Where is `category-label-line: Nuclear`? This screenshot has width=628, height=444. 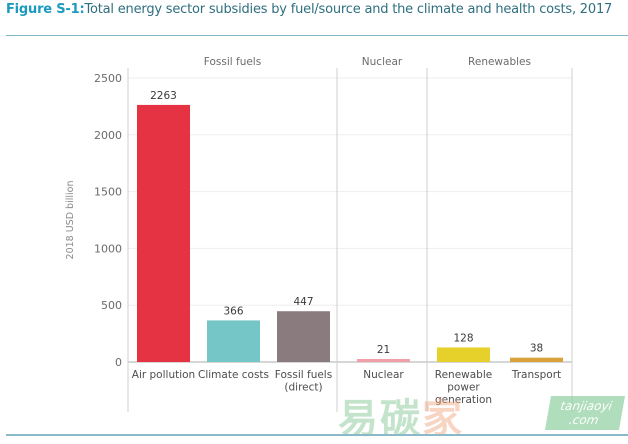 category-label-line: Nuclear is located at coordinates (383, 375).